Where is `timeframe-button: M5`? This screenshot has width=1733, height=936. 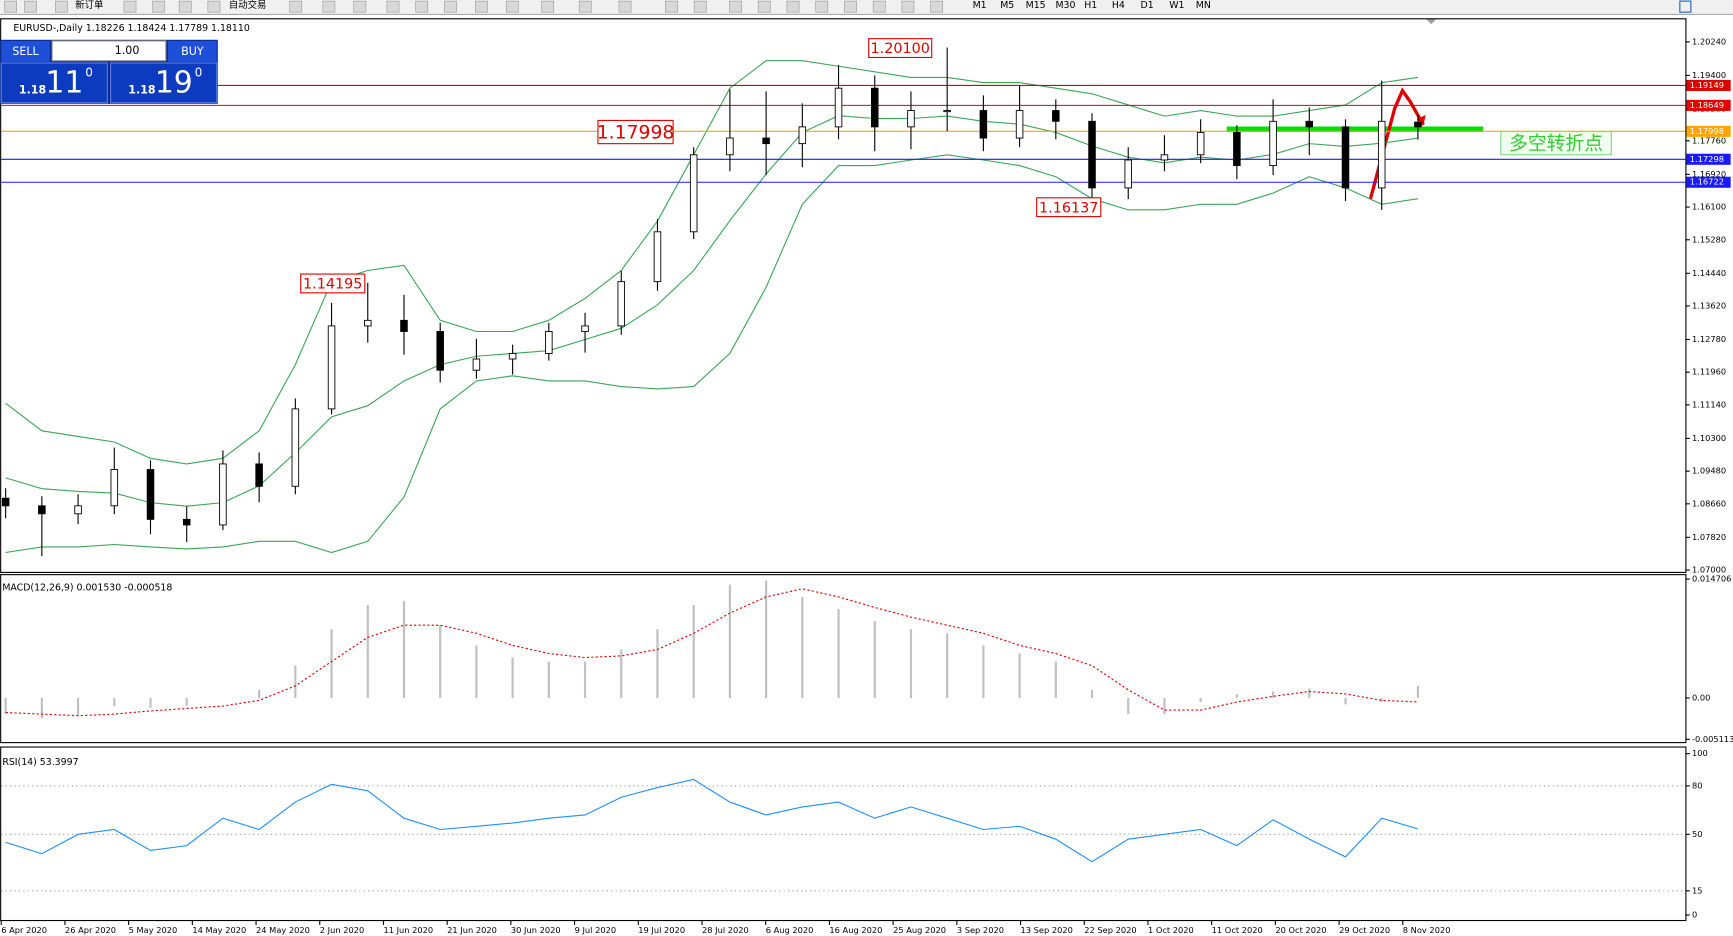 timeframe-button: M5 is located at coordinates (1007, 5).